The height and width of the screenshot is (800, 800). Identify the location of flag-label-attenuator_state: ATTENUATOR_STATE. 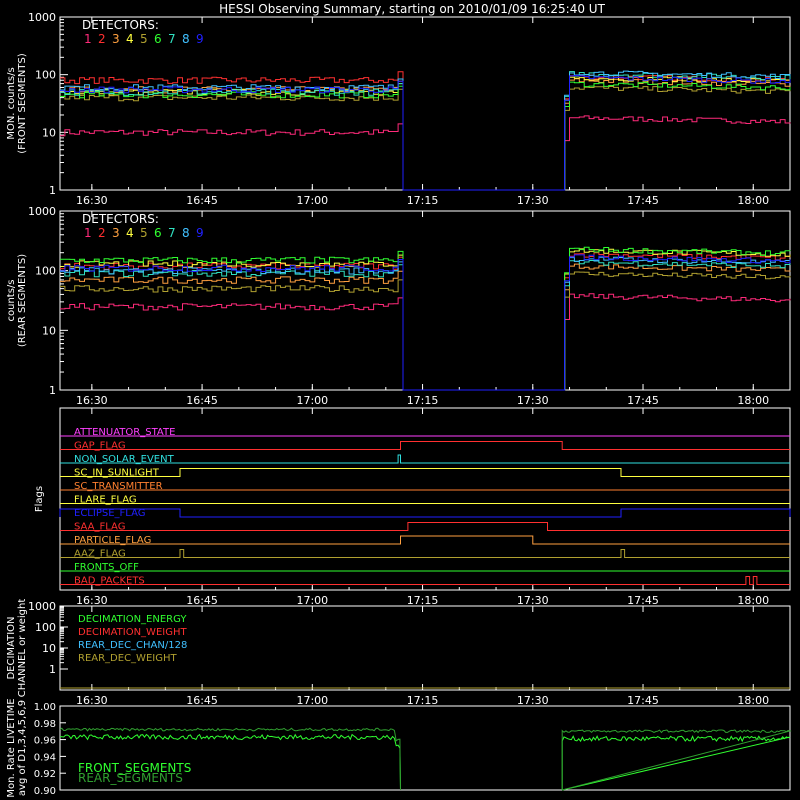
(124, 432).